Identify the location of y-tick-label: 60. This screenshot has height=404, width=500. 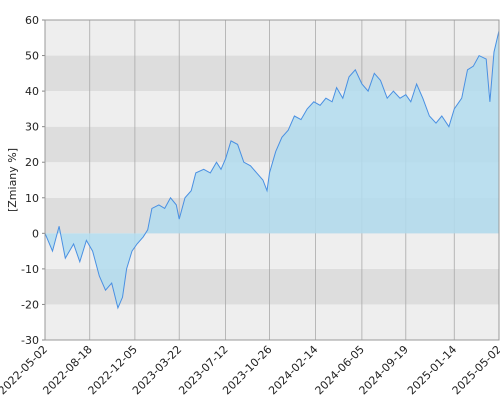
(32, 20).